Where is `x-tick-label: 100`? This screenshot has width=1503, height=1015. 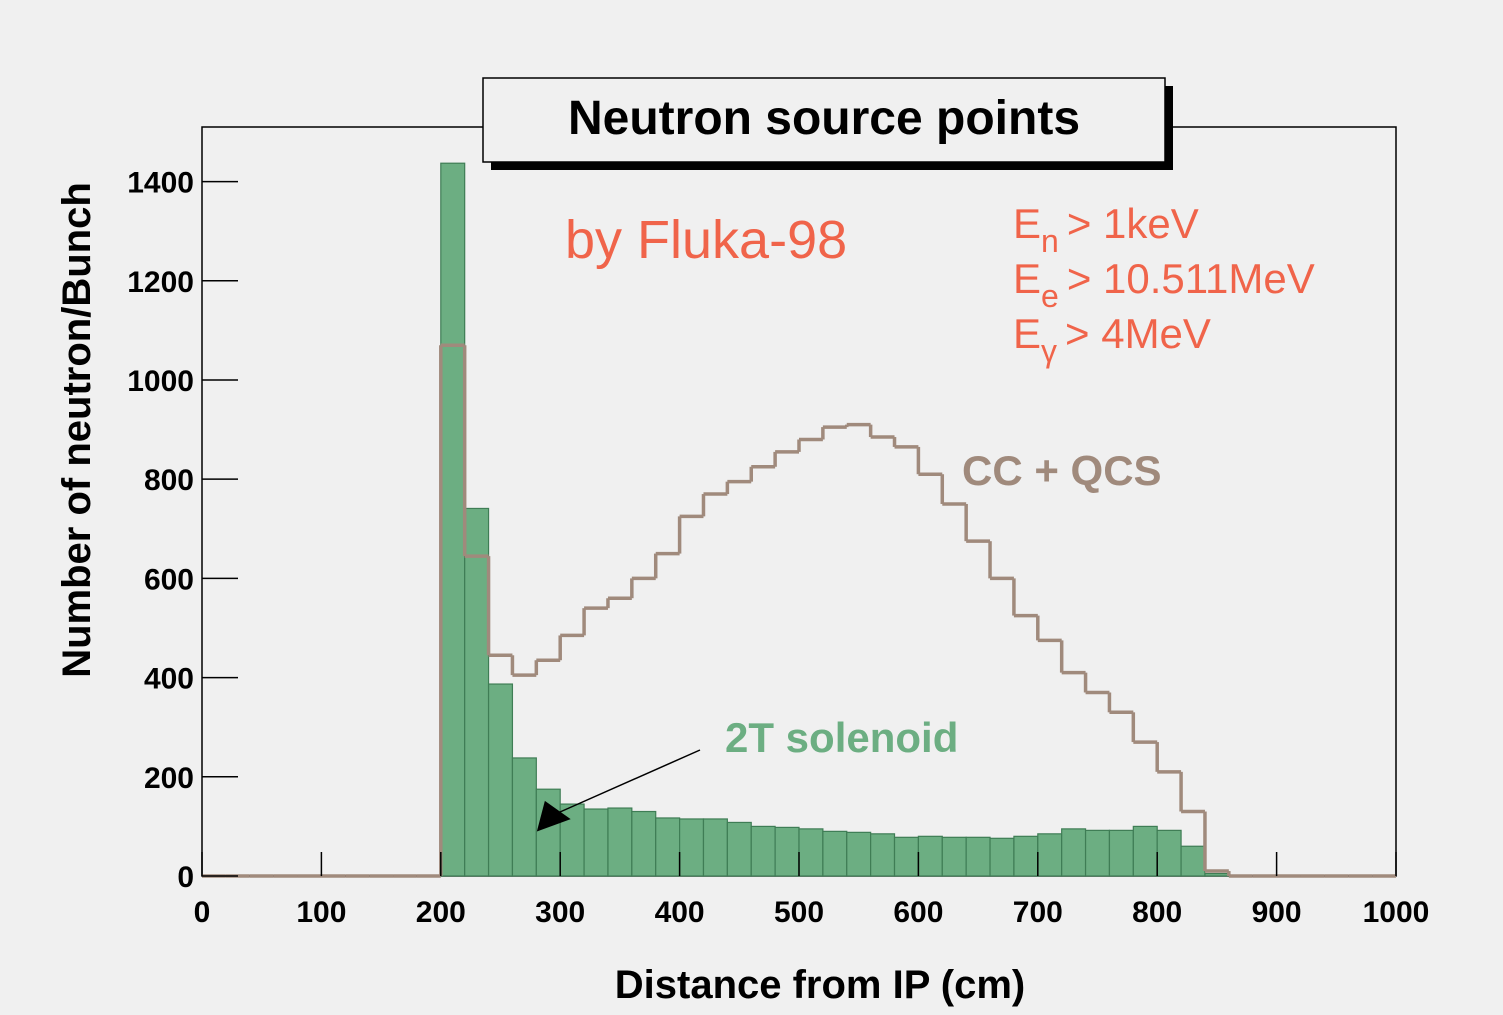
x-tick-label: 100 is located at coordinates (321, 912).